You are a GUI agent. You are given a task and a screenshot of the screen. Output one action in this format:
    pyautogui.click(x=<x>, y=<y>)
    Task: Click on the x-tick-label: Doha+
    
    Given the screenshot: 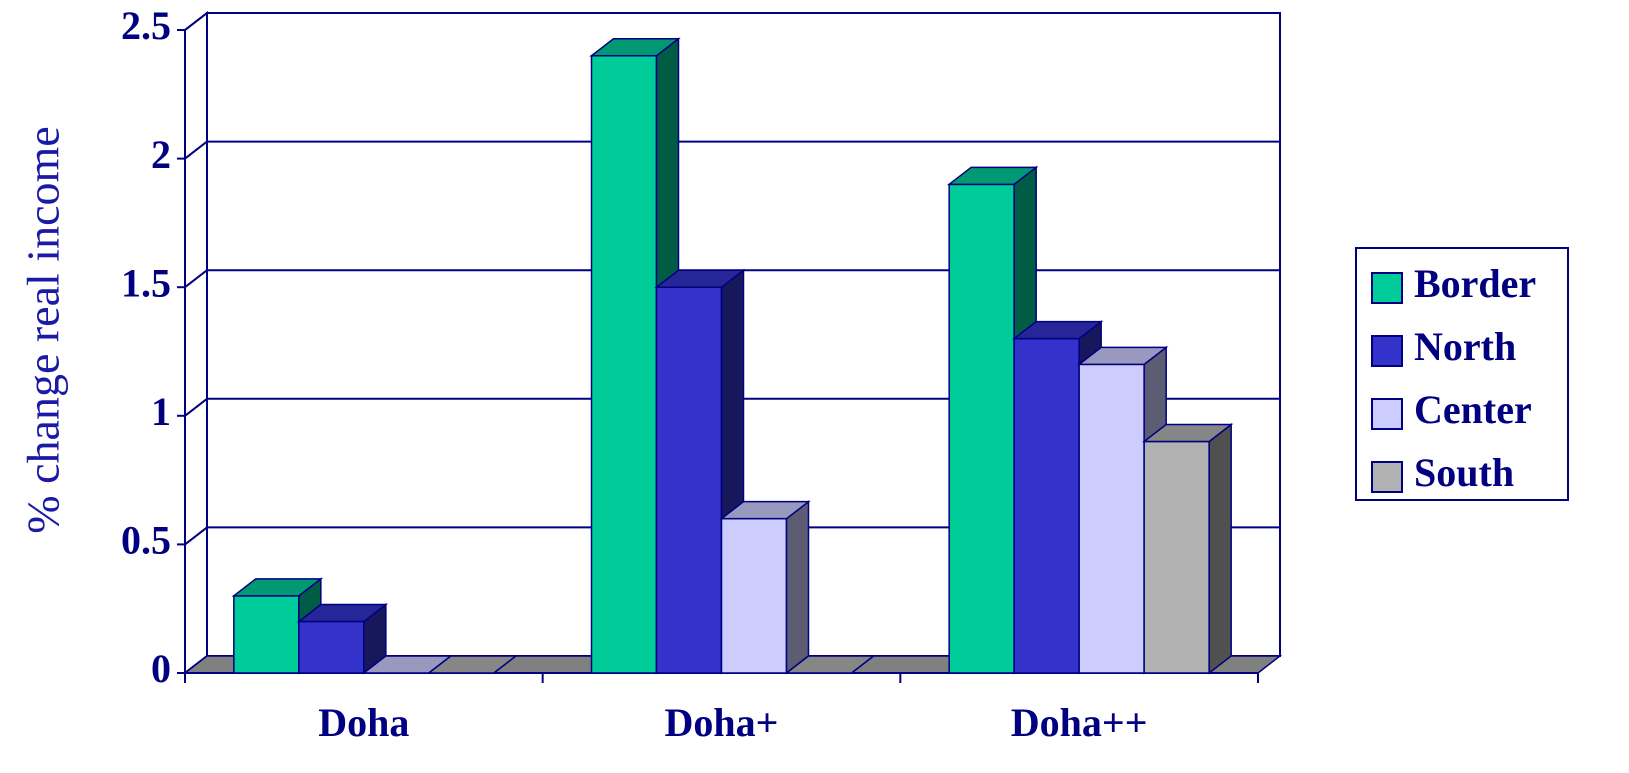 What is the action you would take?
    pyautogui.click(x=722, y=722)
    